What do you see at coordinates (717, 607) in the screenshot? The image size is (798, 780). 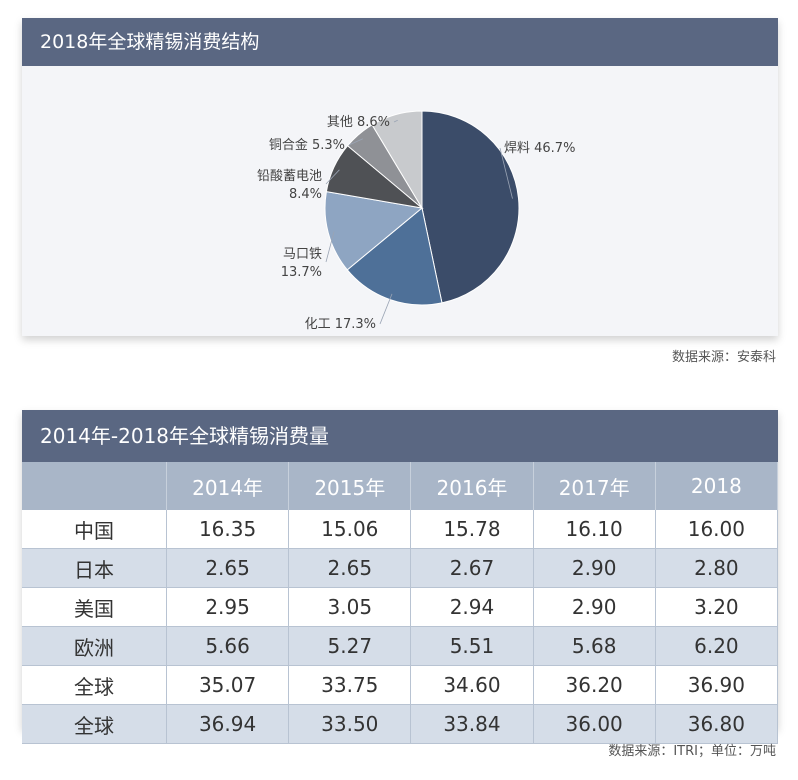 I see `table-cell-value: 3.20` at bounding box center [717, 607].